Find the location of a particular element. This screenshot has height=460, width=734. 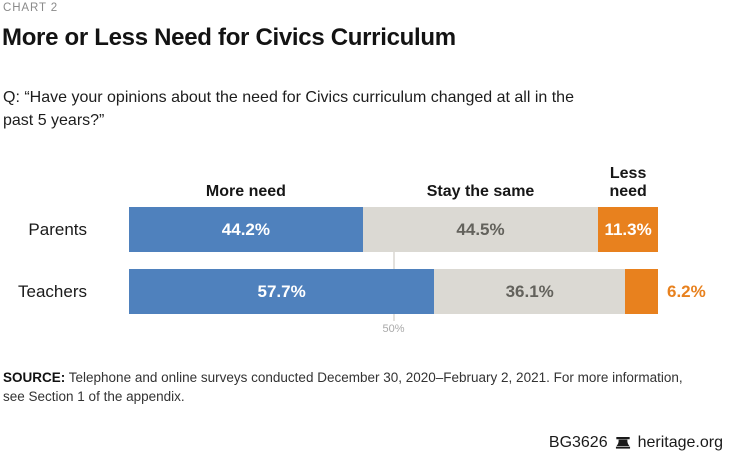

report-id: BG3626 is located at coordinates (578, 442).